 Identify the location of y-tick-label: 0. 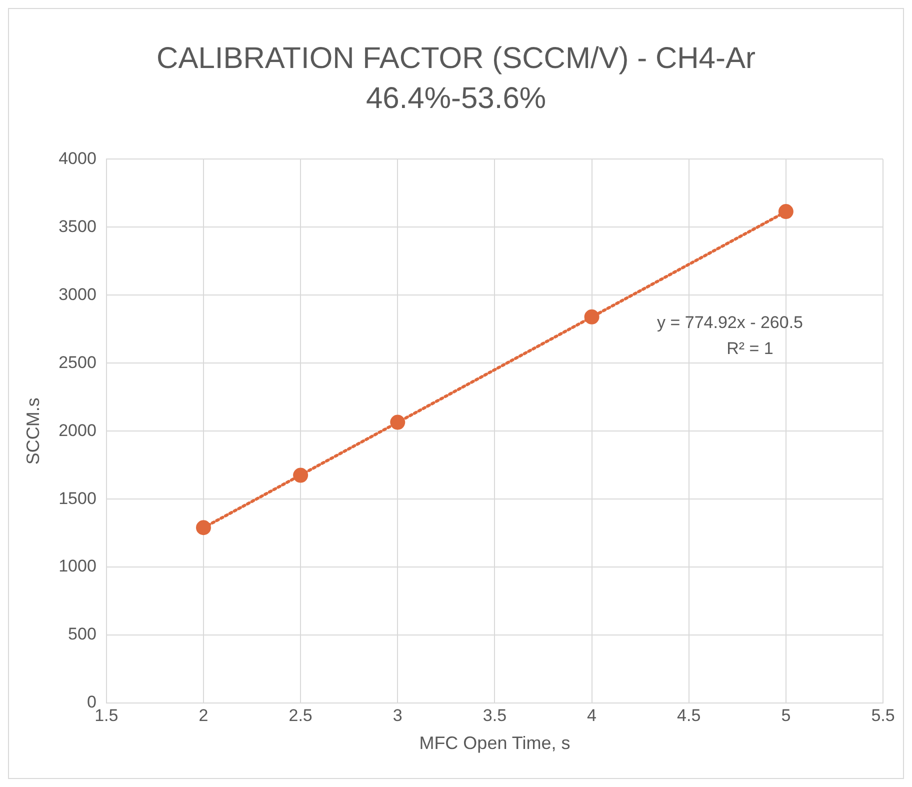
(91, 702).